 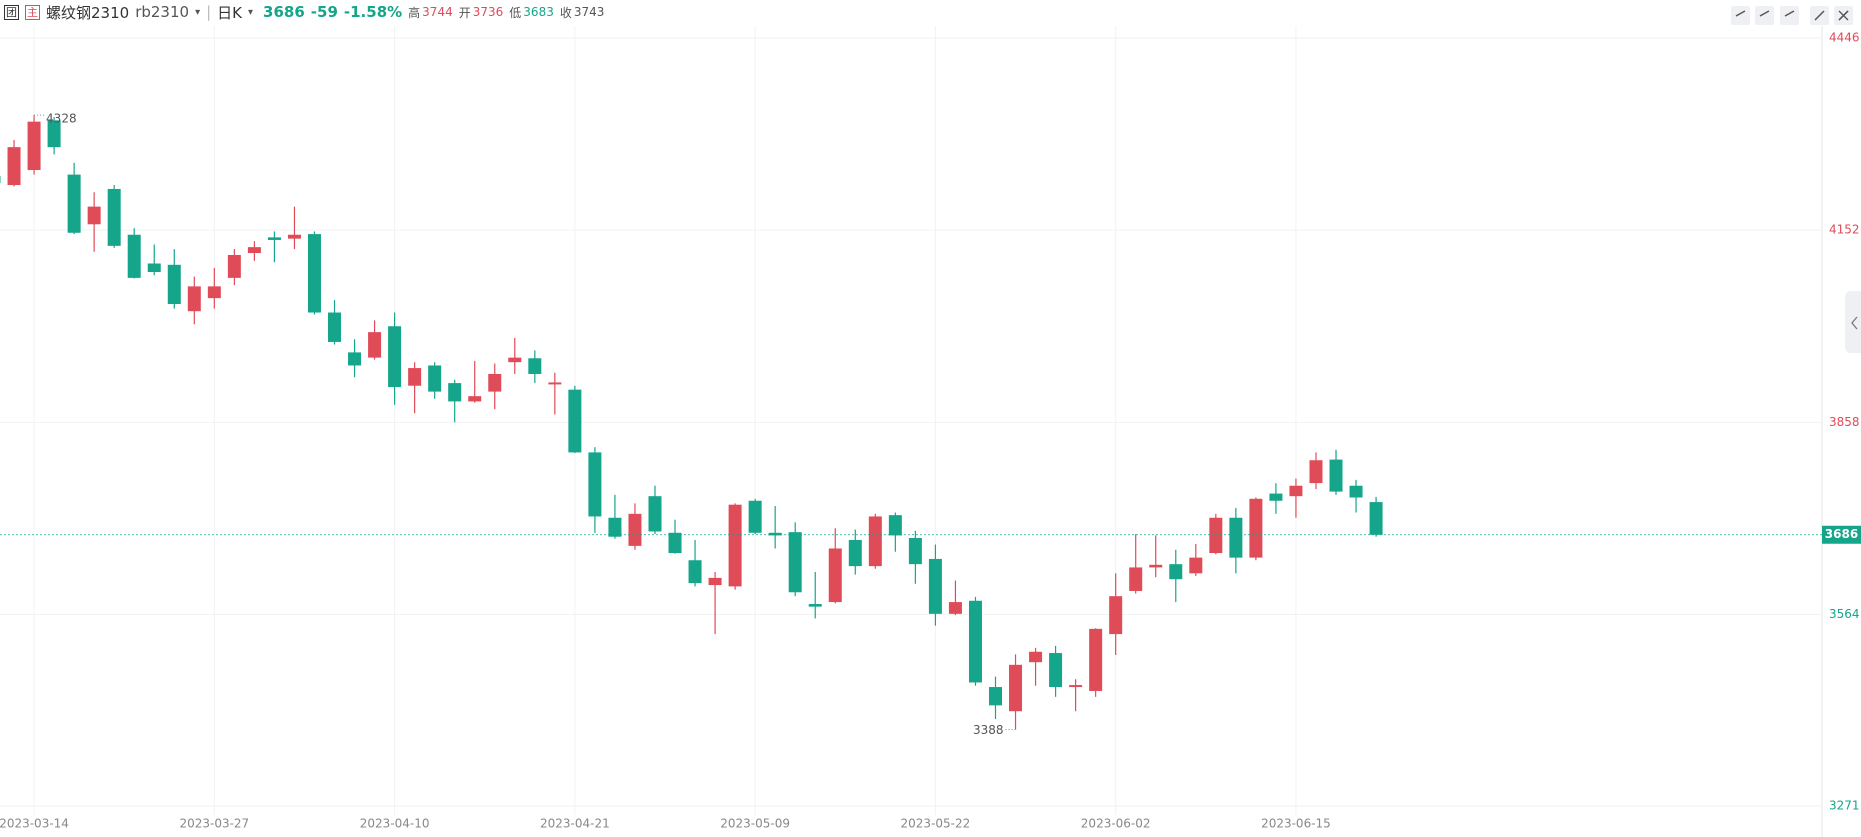 I want to click on x-tick-label: 2023-03-27, so click(x=214, y=824).